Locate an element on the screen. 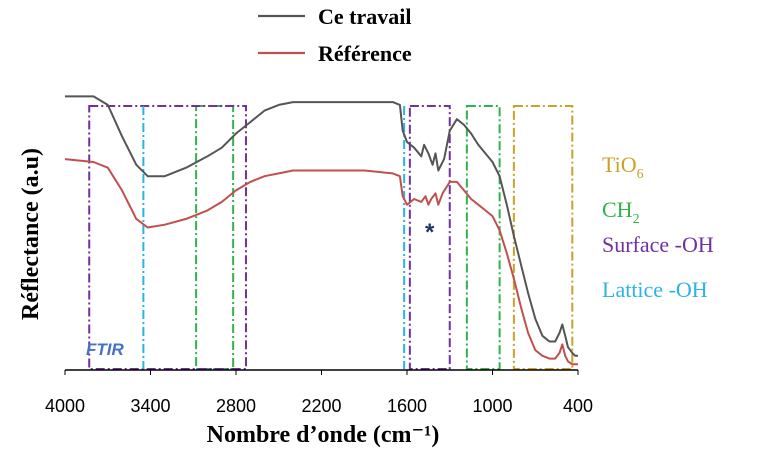  legend-label-reference: Référence is located at coordinates (365, 53).